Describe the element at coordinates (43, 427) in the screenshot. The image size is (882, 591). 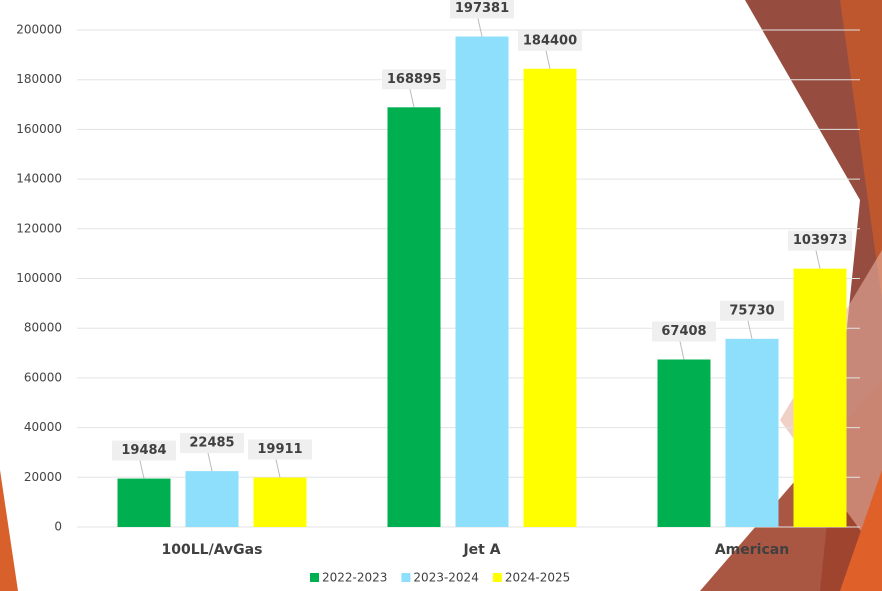
I see `y-tick-label: 40000` at that location.